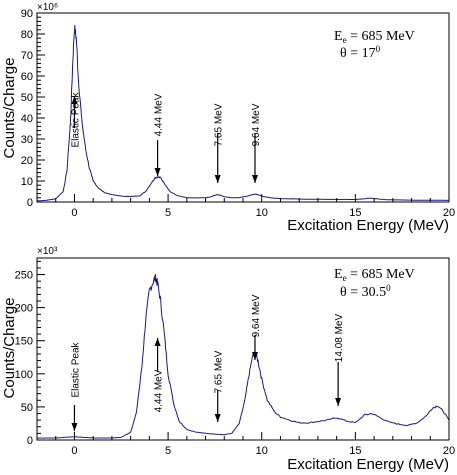  What do you see at coordinates (33, 108) in the screenshot?
I see `top-y-ticks: 0 10 20 30 40 50 60 70 80 90` at bounding box center [33, 108].